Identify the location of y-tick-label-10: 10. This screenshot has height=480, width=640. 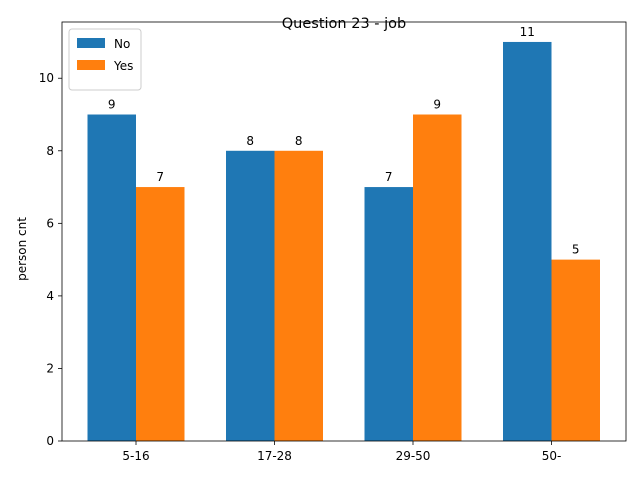
(46, 78).